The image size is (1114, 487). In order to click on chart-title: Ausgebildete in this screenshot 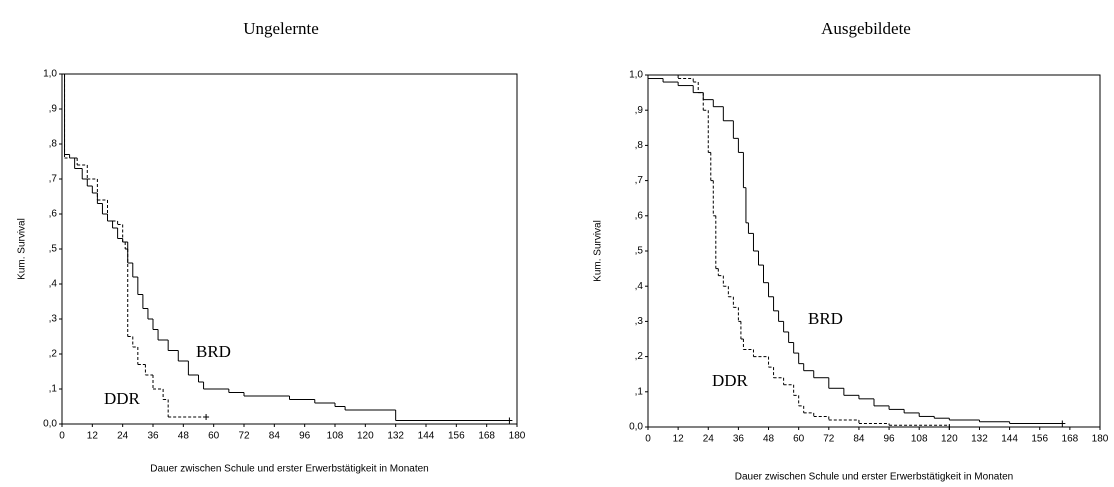, I will do `click(866, 28)`.